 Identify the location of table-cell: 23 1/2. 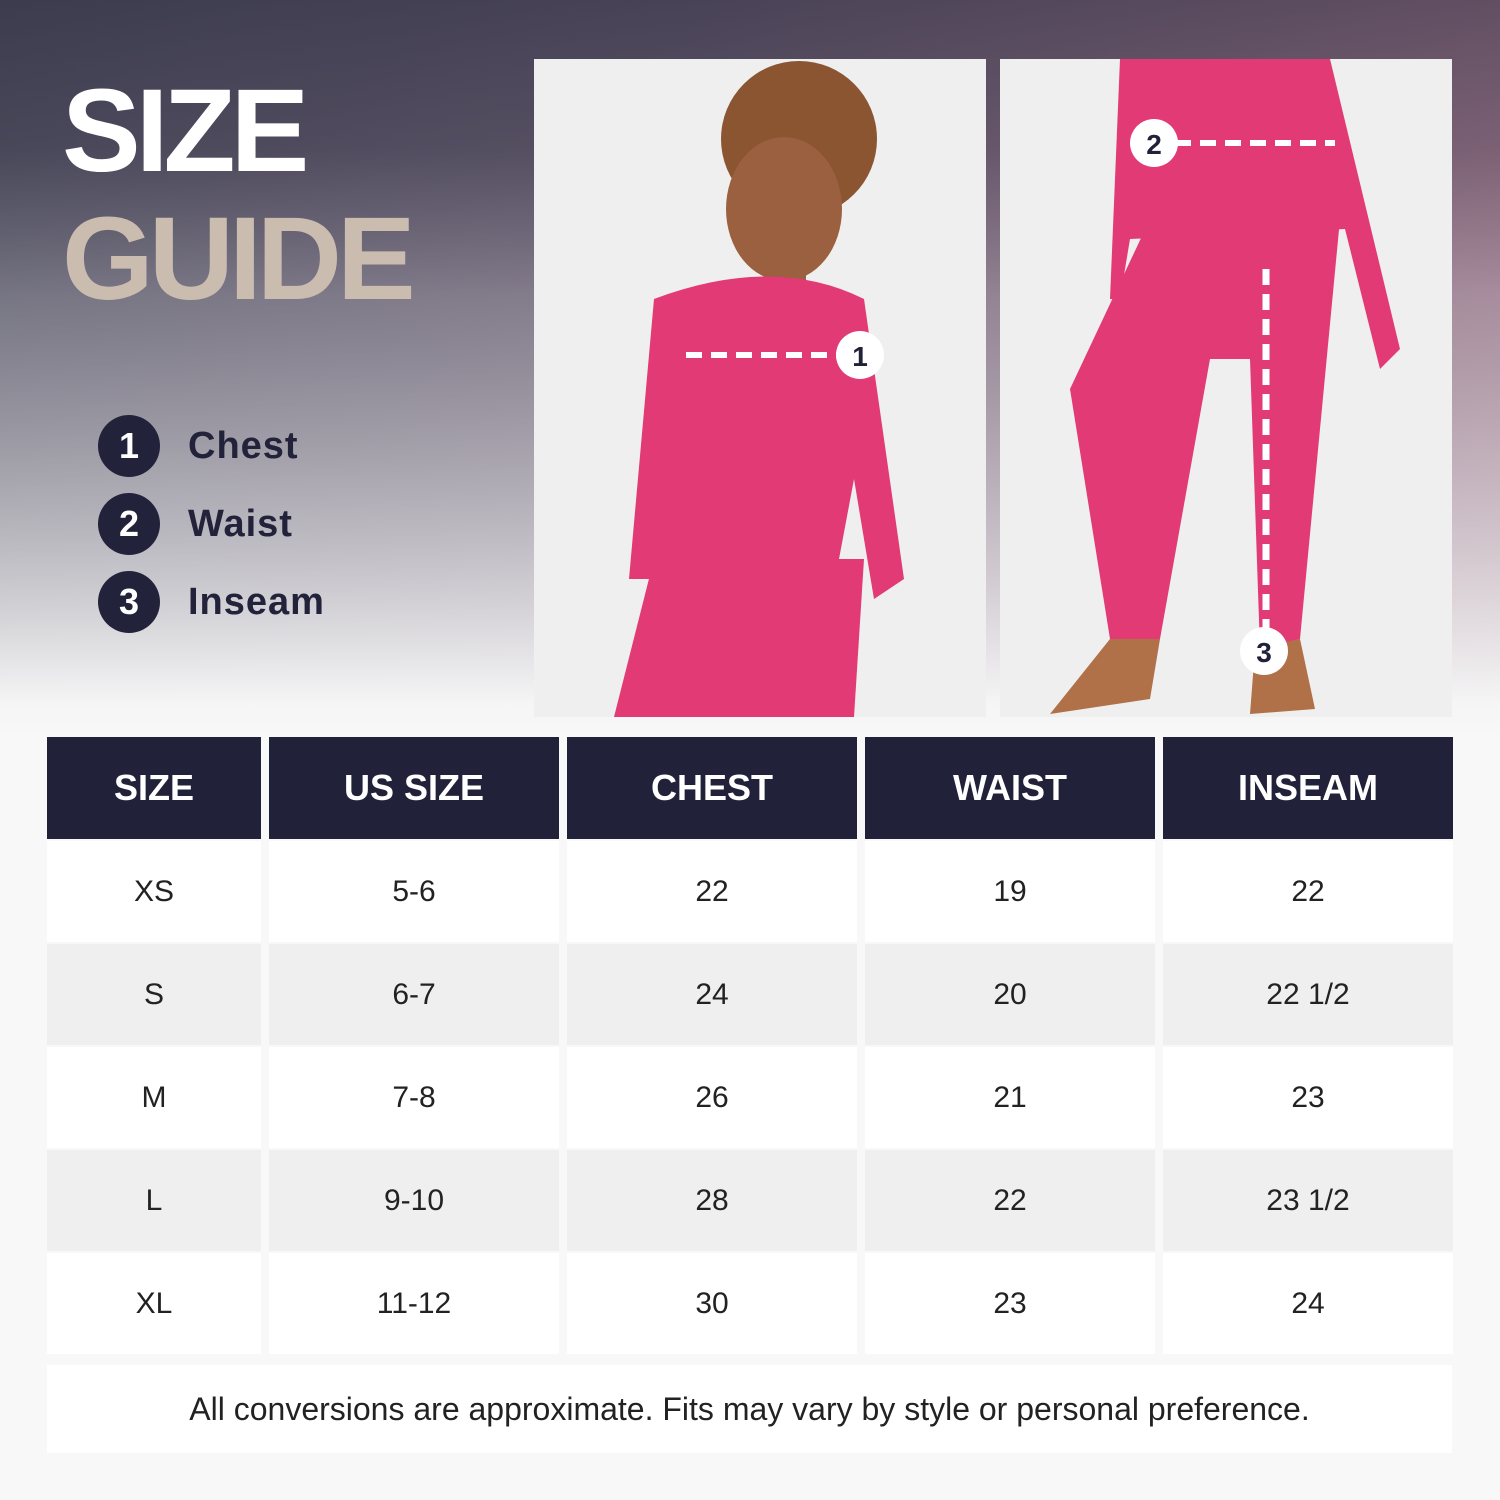
(1308, 1200).